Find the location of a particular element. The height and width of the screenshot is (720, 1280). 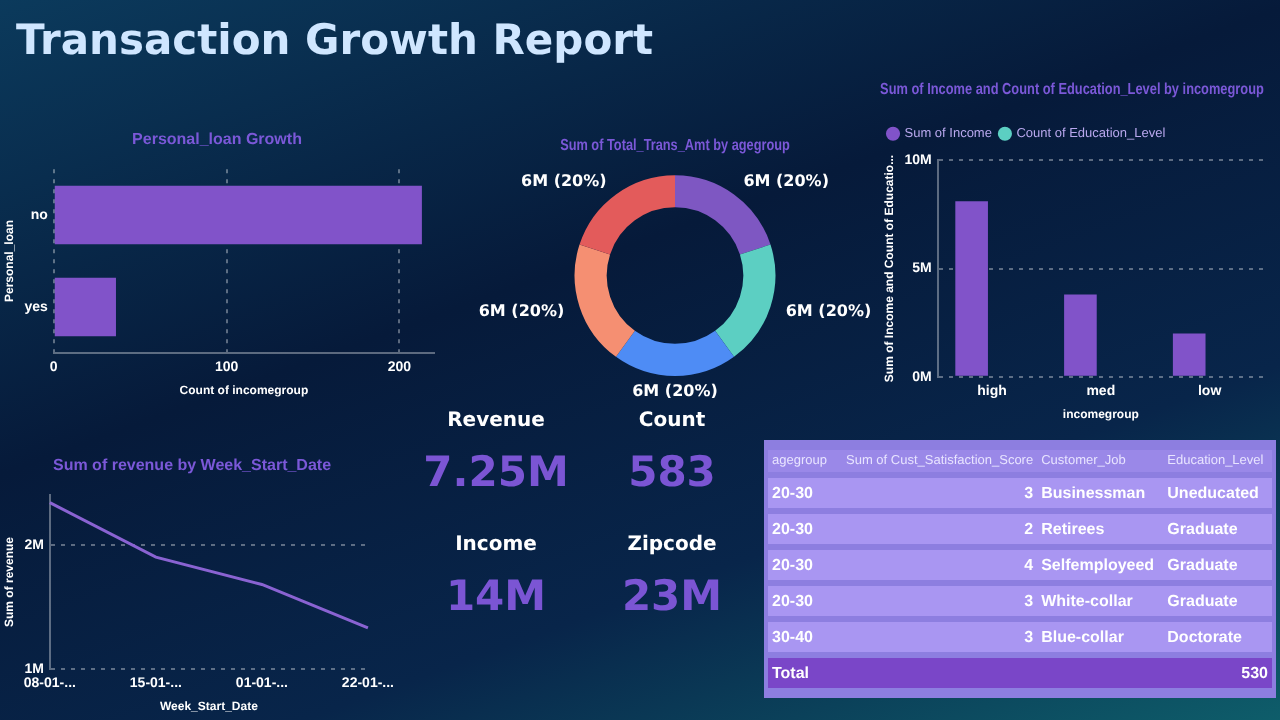

text: 4 is located at coordinates (935, 565).